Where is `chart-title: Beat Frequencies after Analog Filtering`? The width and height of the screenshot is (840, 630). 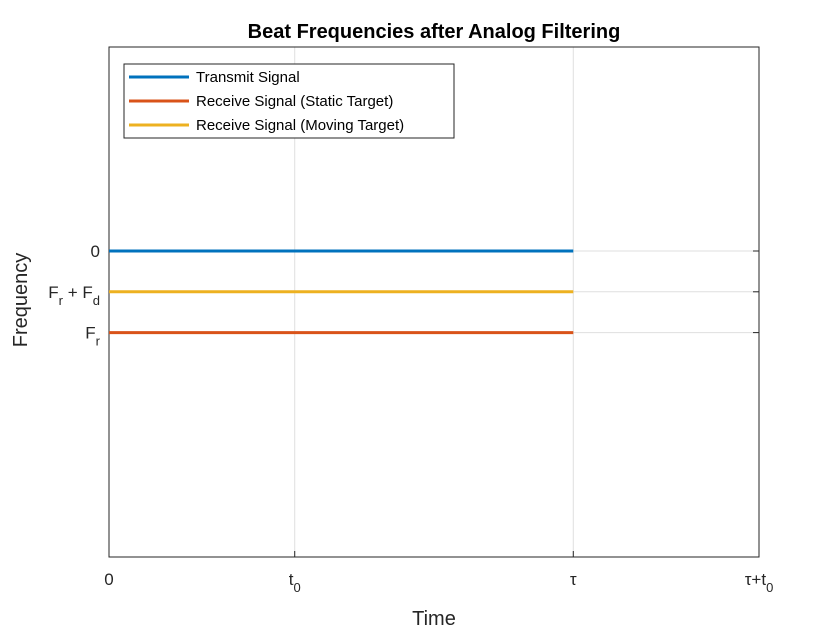
chart-title: Beat Frequencies after Analog Filtering is located at coordinates (434, 32).